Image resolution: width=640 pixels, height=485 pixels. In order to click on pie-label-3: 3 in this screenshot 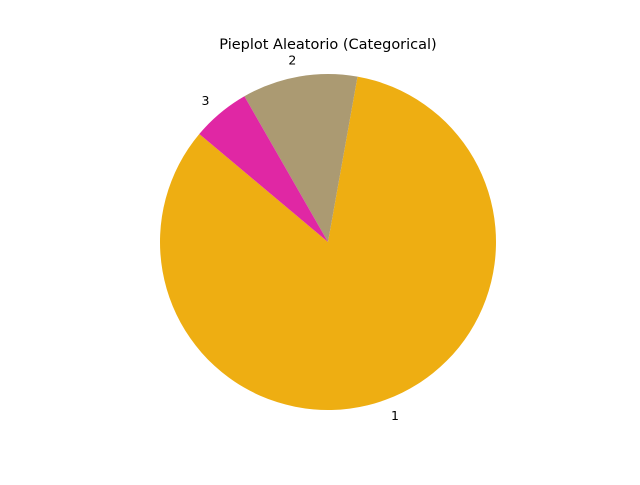, I will do `click(205, 100)`.